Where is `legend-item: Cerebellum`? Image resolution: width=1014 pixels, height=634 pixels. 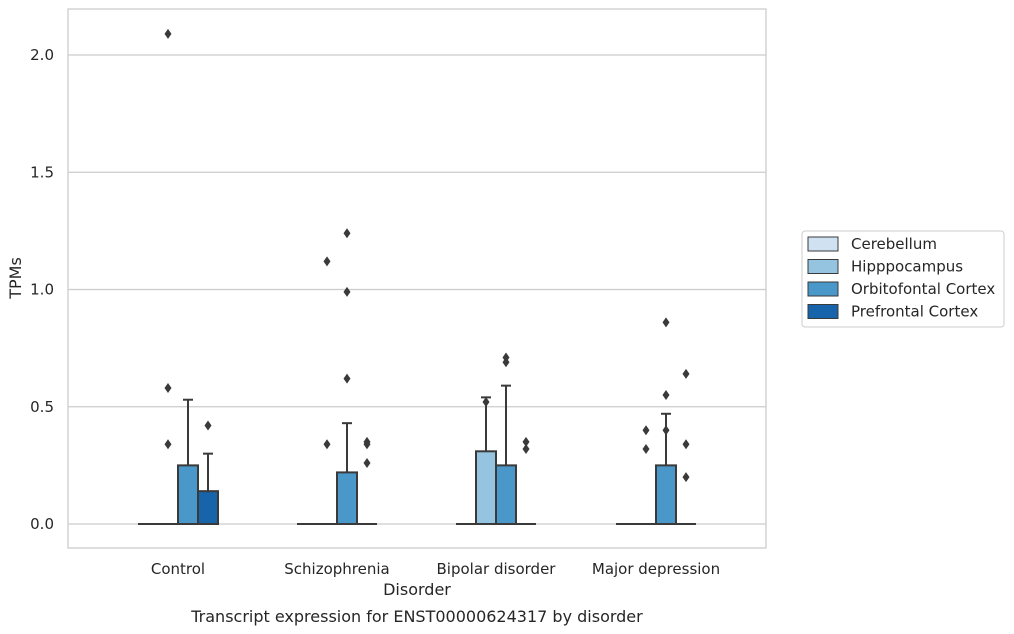
legend-item: Cerebellum is located at coordinates (872, 244).